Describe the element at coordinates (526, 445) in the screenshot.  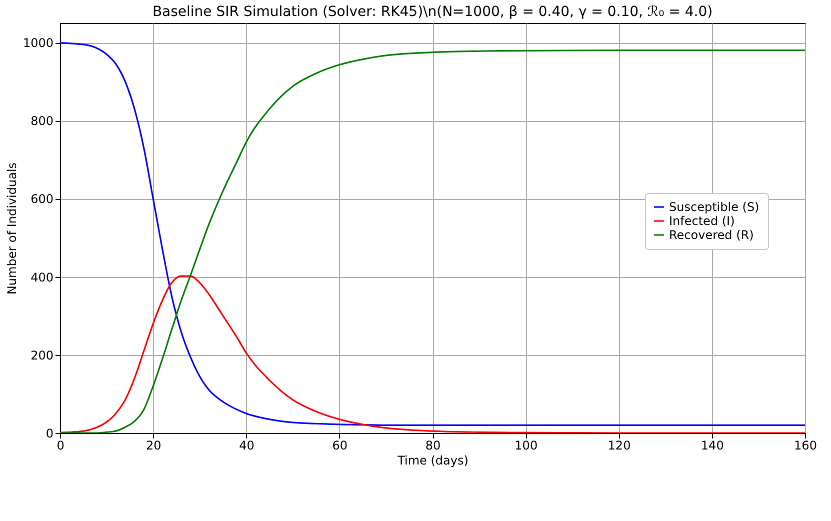
I see `x-tick-label: 100` at that location.